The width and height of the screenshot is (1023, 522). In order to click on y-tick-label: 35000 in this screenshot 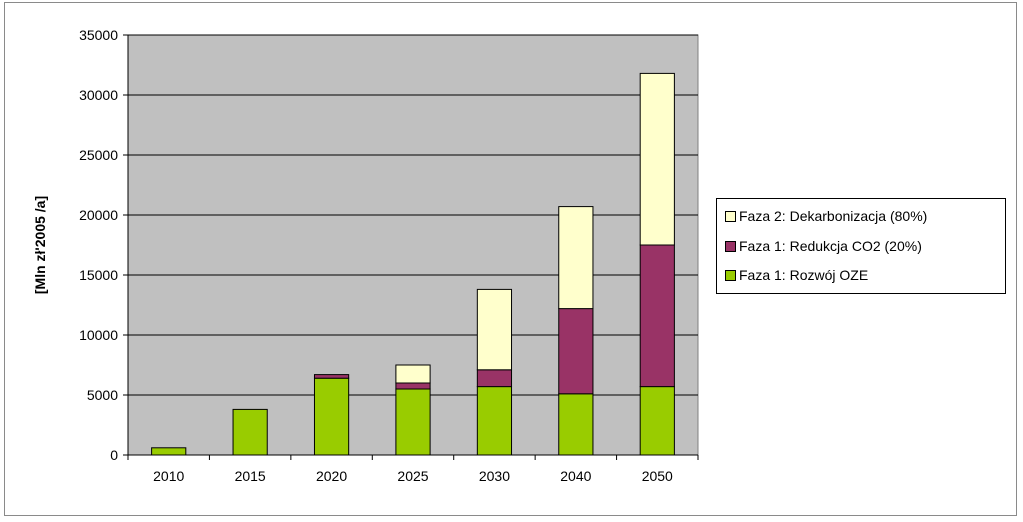, I will do `click(98, 35)`.